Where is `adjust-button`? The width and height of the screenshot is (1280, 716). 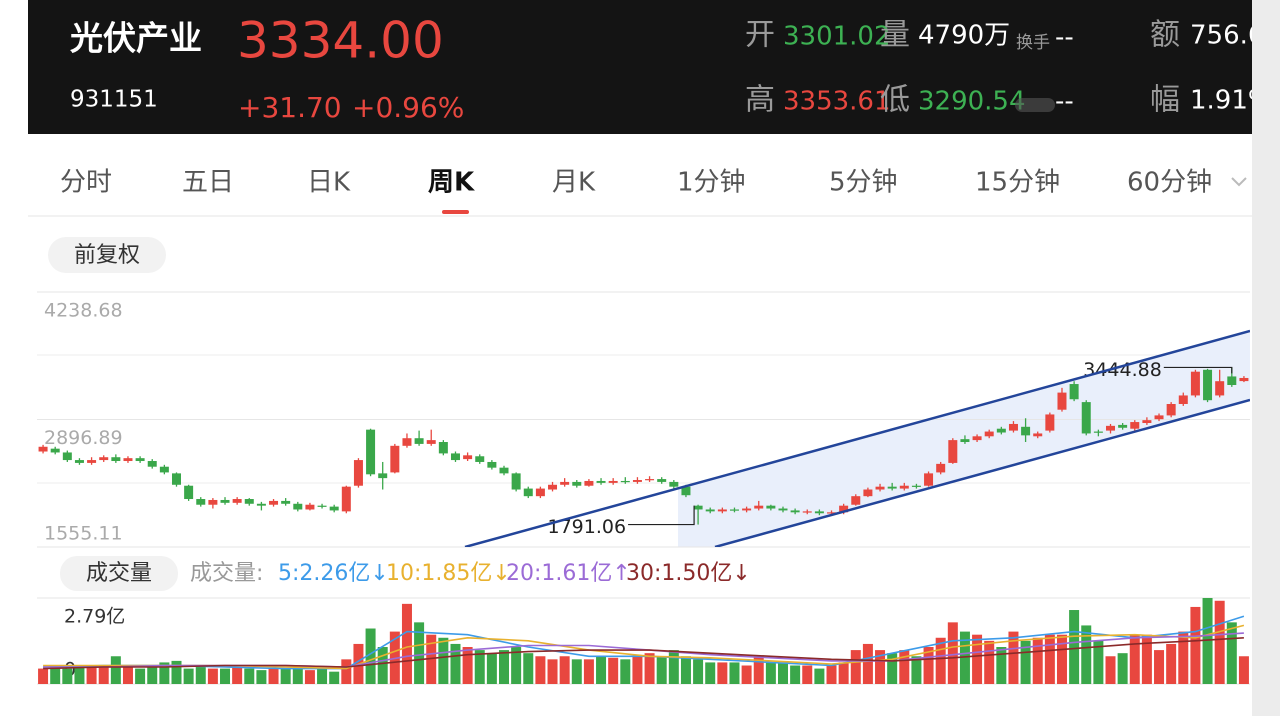 adjust-button is located at coordinates (107, 255).